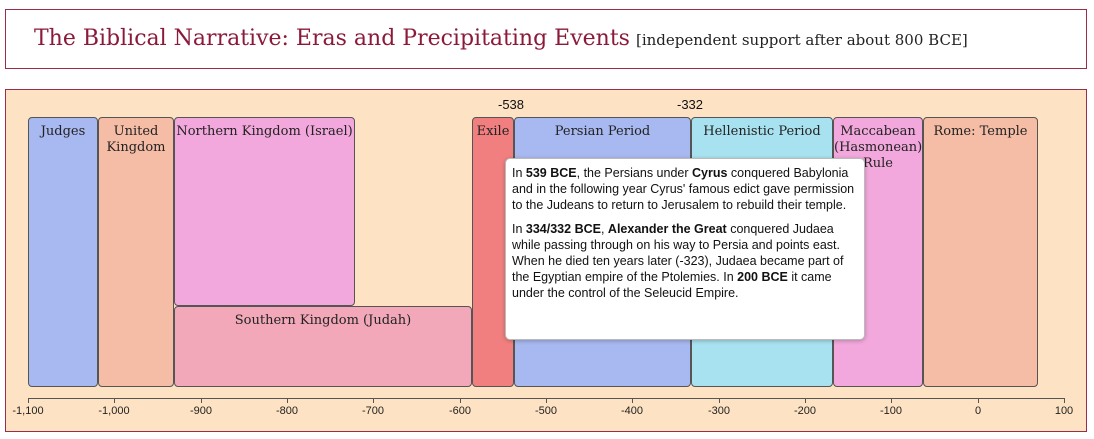  Describe the element at coordinates (604, 229) in the screenshot. I see `tooltip-p2-sep: ,` at that location.